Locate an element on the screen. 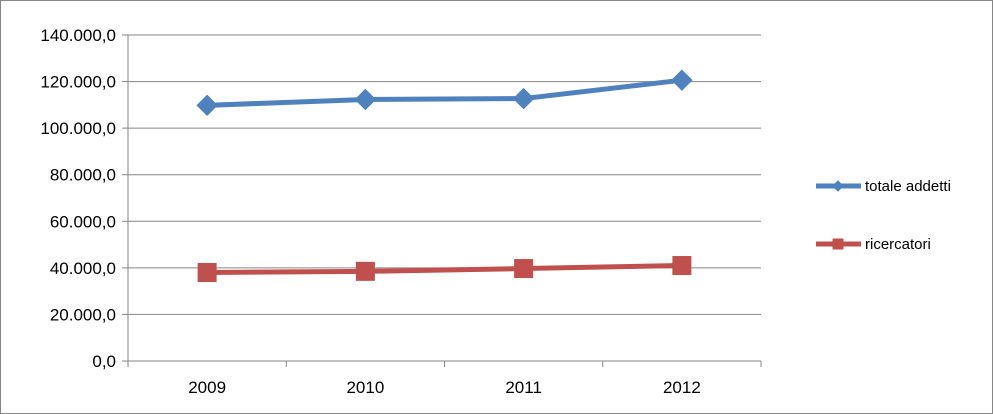  x-tick-label: 2009 is located at coordinates (207, 387).